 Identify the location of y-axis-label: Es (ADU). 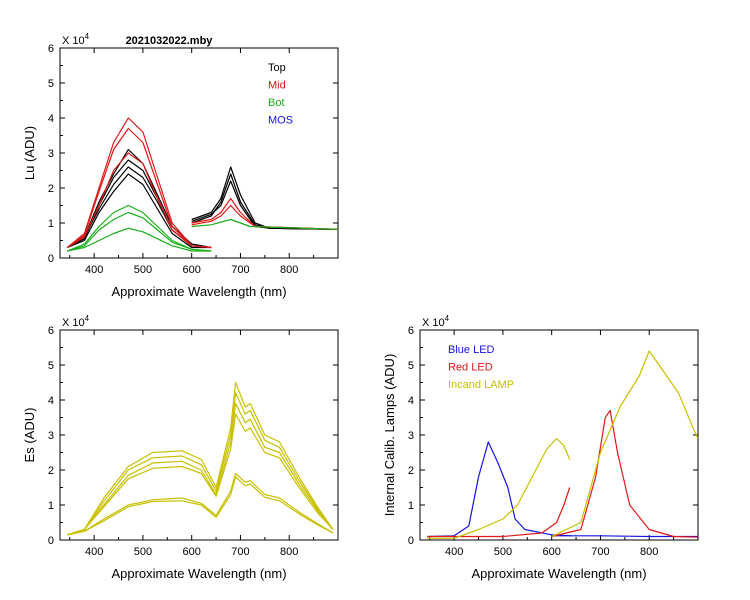
(29, 435).